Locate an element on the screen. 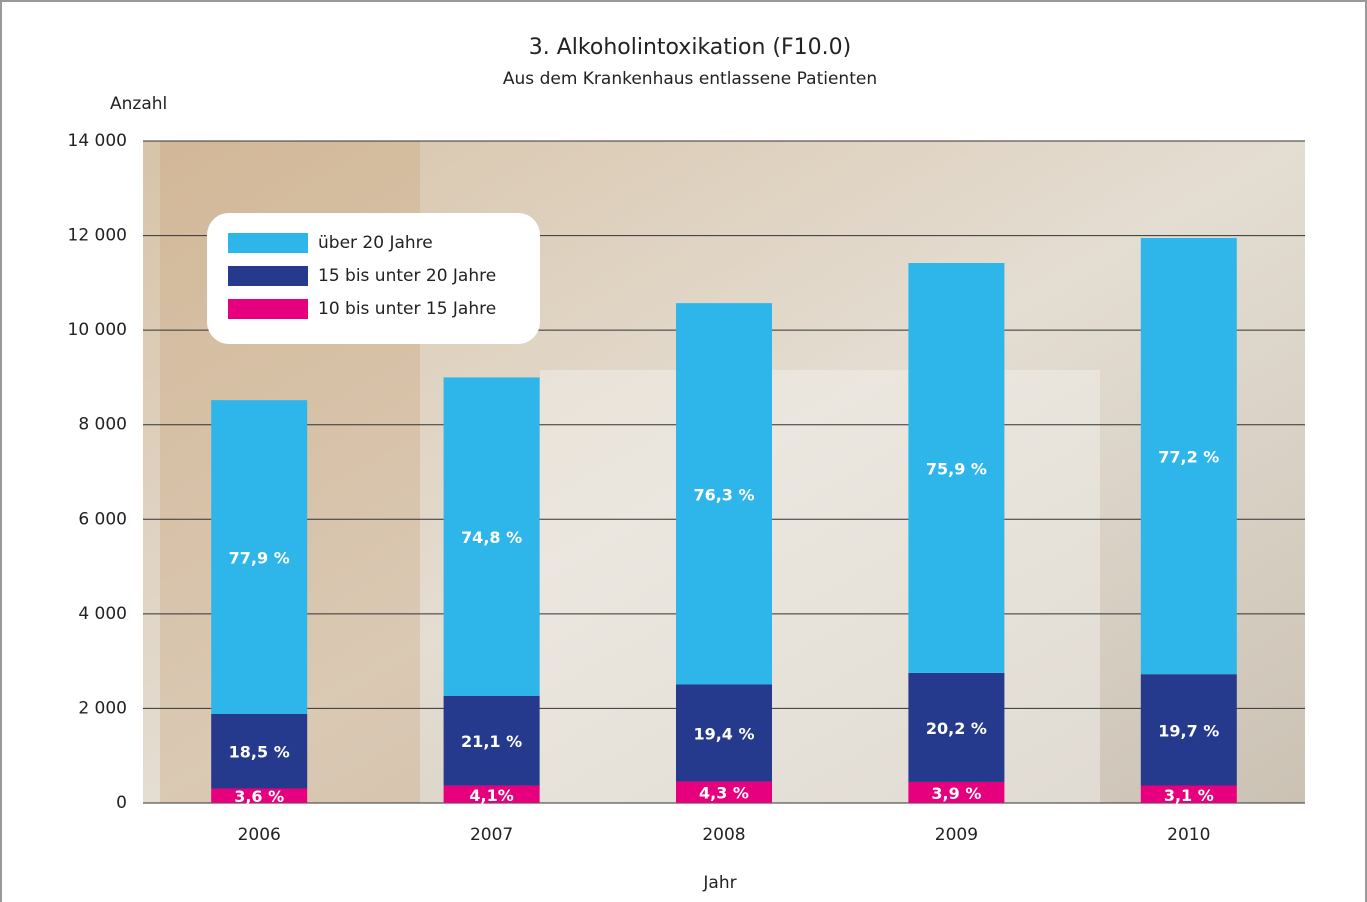  segment-label: 21,1 % is located at coordinates (491, 741).